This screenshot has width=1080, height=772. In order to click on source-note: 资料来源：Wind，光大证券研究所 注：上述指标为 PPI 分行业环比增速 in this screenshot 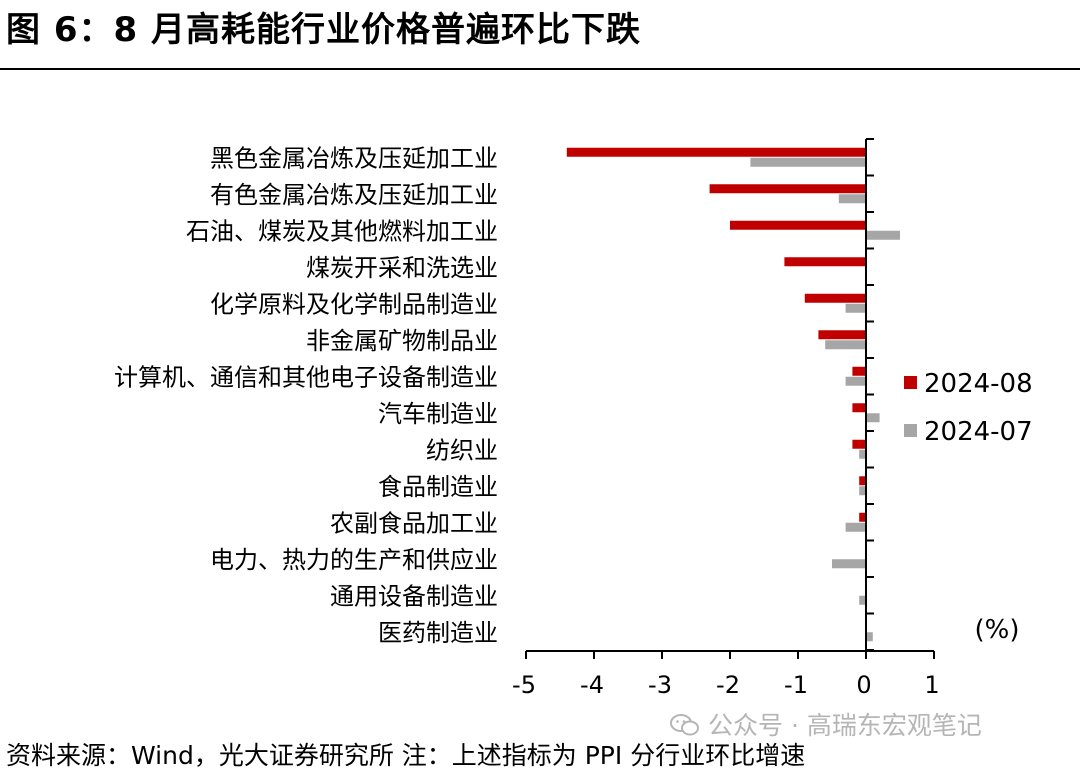, I will do `click(406, 755)`.